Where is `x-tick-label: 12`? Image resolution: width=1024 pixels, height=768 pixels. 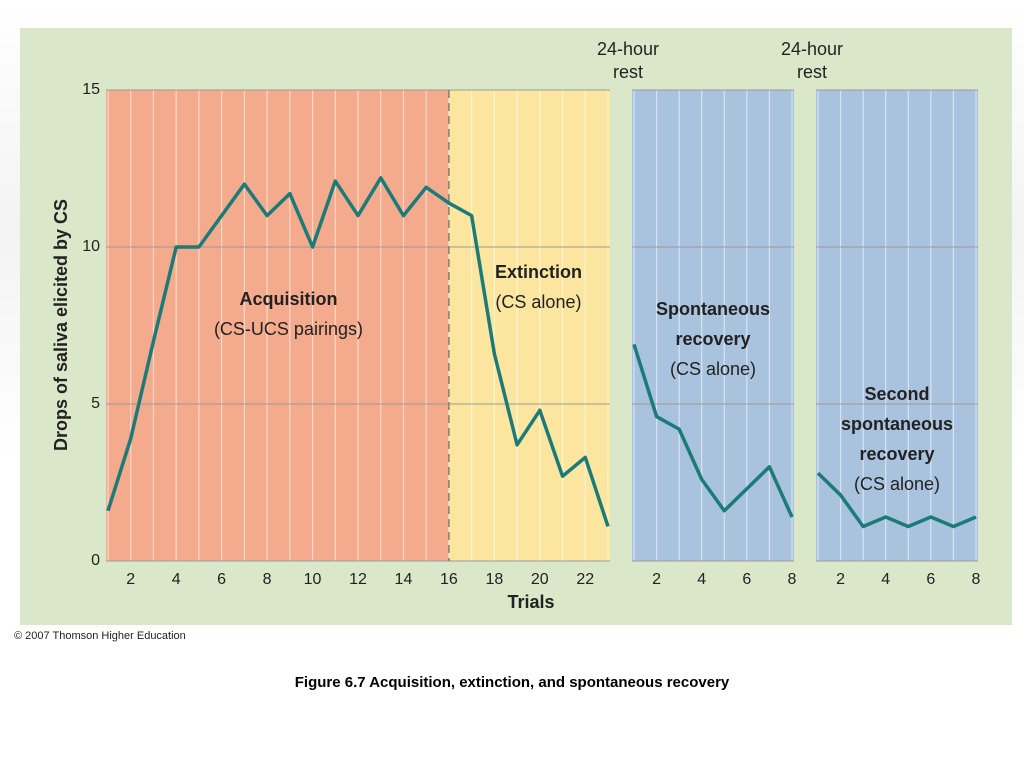 x-tick-label: 12 is located at coordinates (358, 579).